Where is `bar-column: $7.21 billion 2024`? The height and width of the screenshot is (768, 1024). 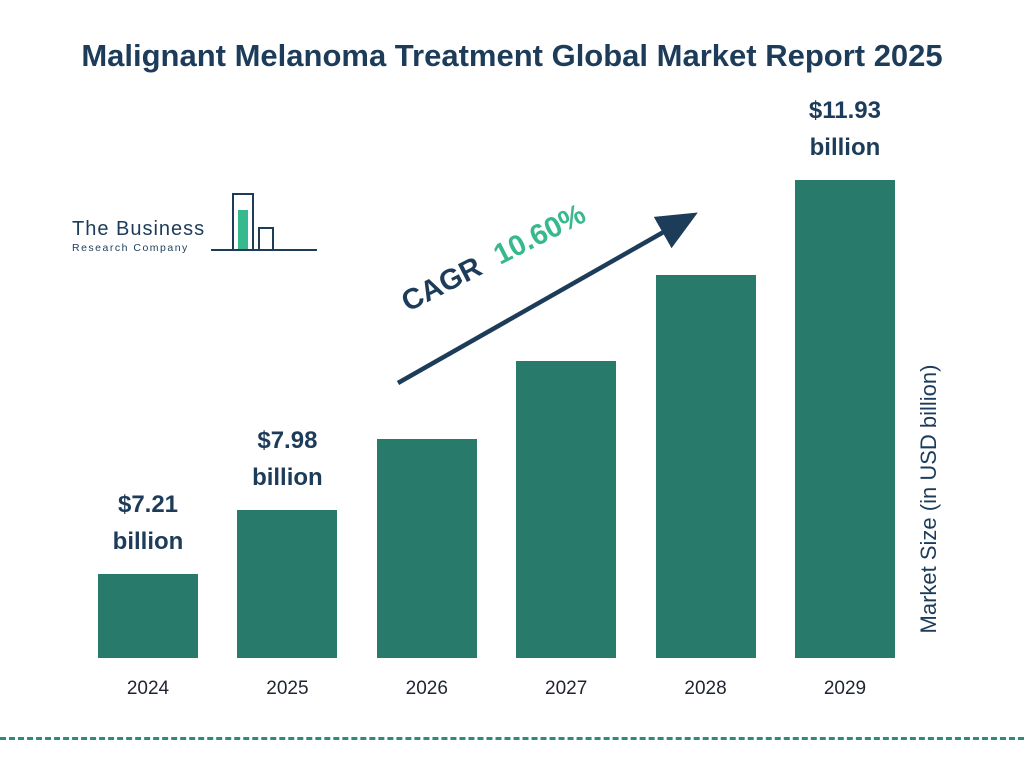 bar-column: $7.21 billion 2024 is located at coordinates (148, 594).